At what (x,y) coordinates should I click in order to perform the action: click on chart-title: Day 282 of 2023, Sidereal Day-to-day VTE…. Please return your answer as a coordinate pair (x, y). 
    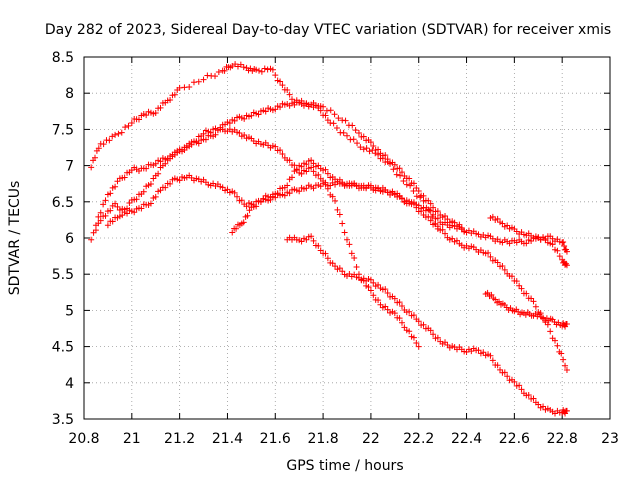
    Looking at the image, I should click on (328, 30).